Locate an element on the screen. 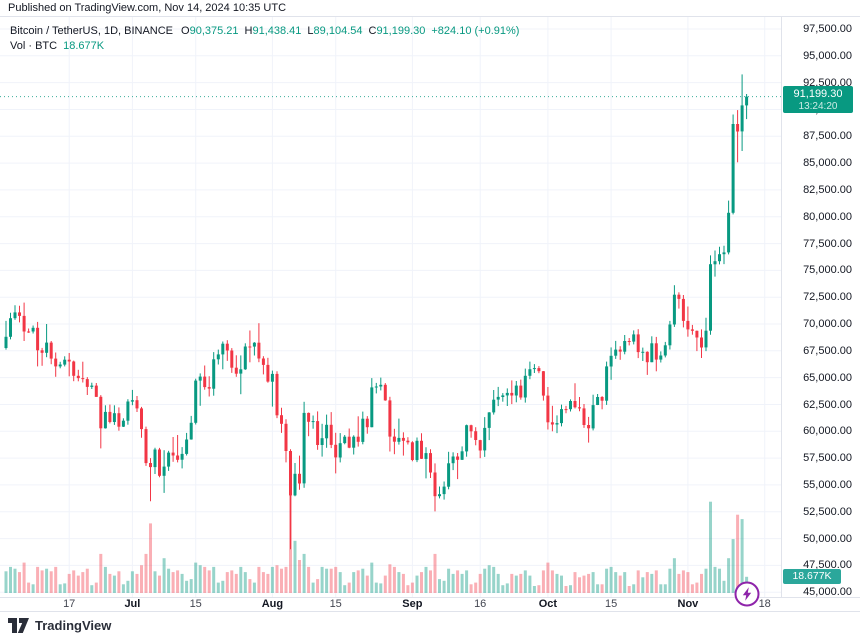  low-letter: L is located at coordinates (310, 31).